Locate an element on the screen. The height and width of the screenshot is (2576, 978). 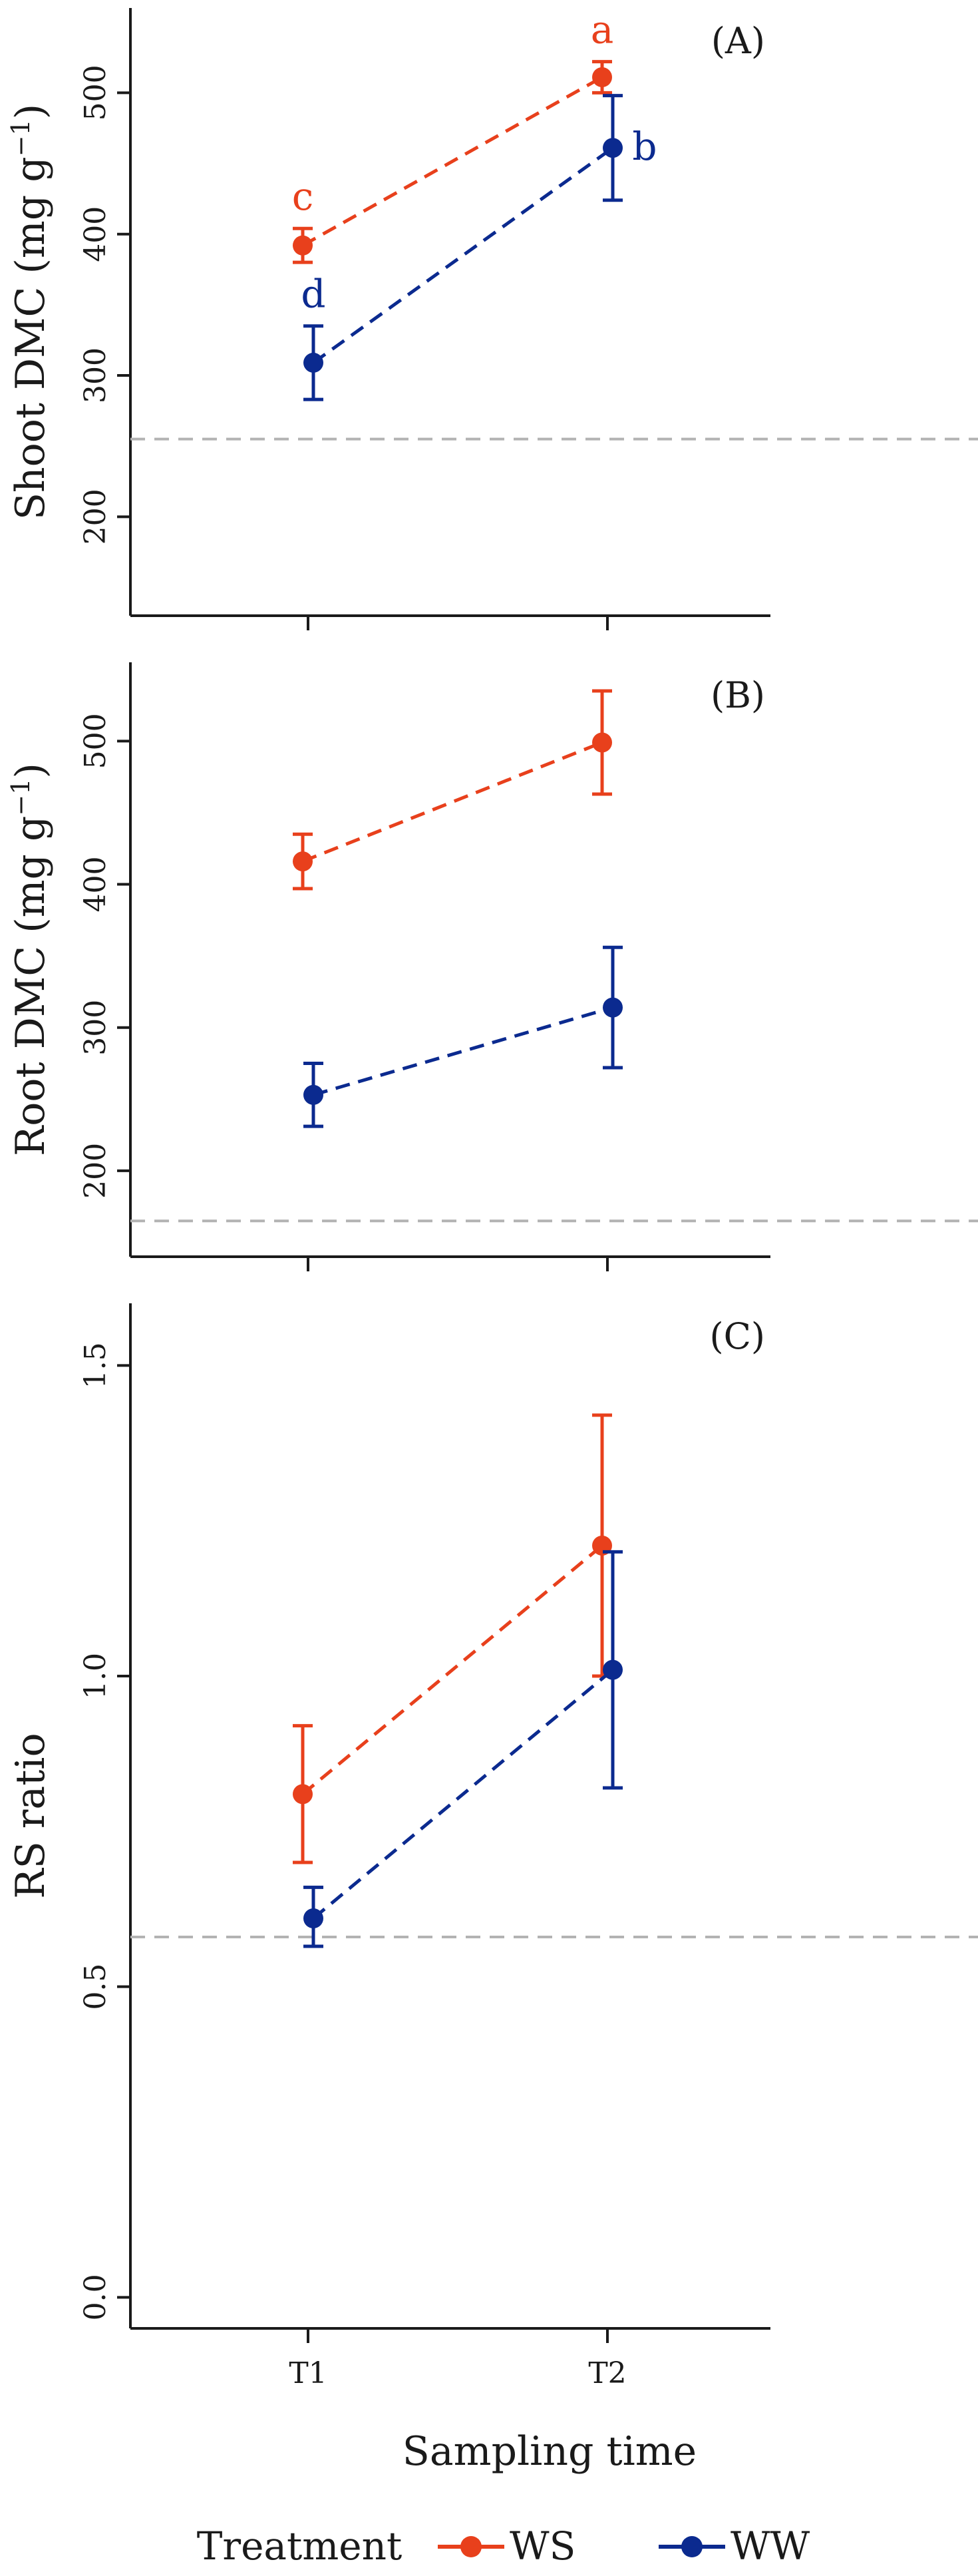
x-tick-label: T2 is located at coordinates (607, 2373).